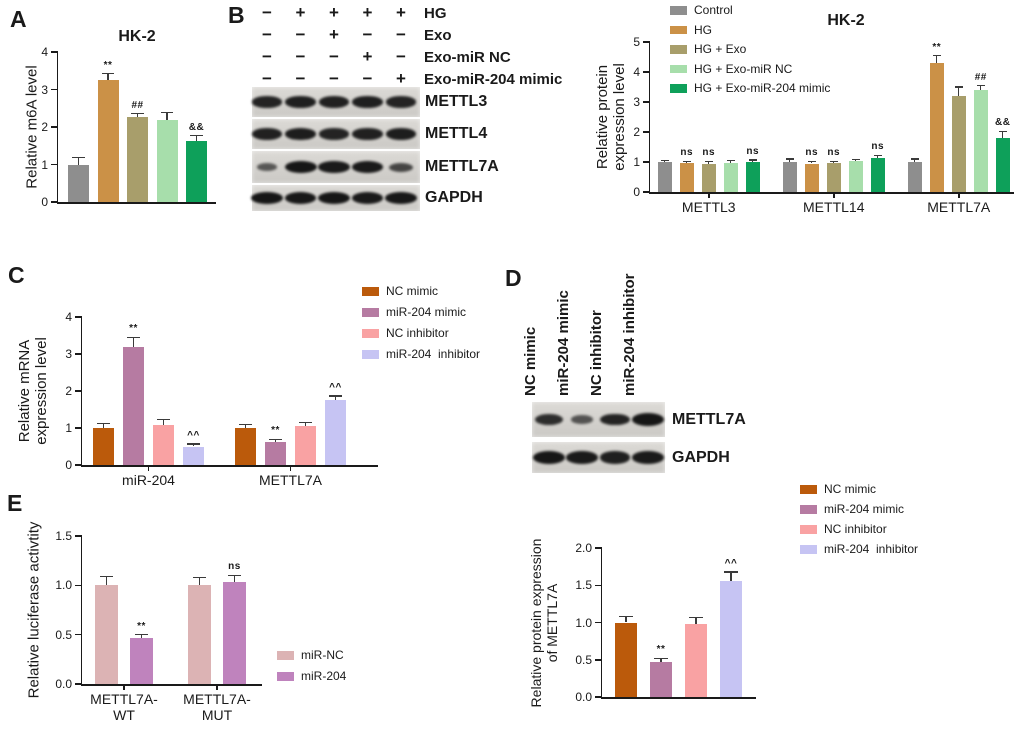 The image size is (1020, 737). Describe the element at coordinates (583, 697) in the screenshot. I see `y-tick-label-D: 0.0` at that location.